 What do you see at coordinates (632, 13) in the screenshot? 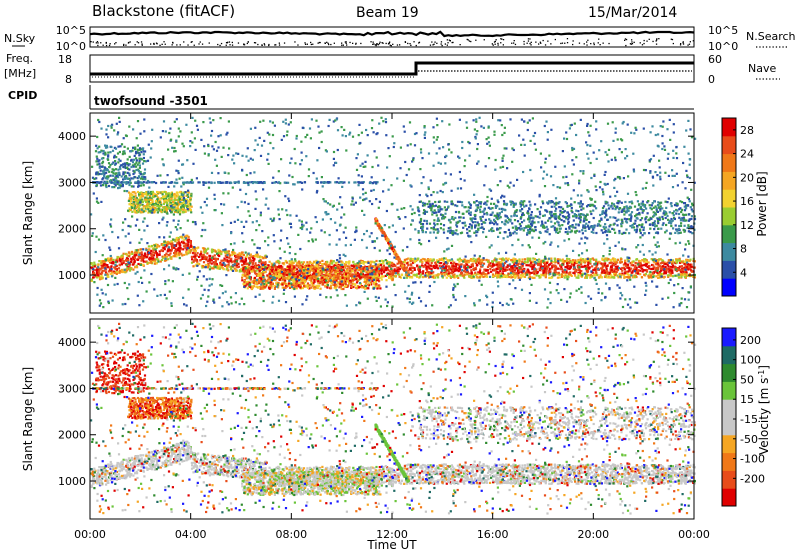
I see `date-title: 15/Mar/2014` at bounding box center [632, 13].